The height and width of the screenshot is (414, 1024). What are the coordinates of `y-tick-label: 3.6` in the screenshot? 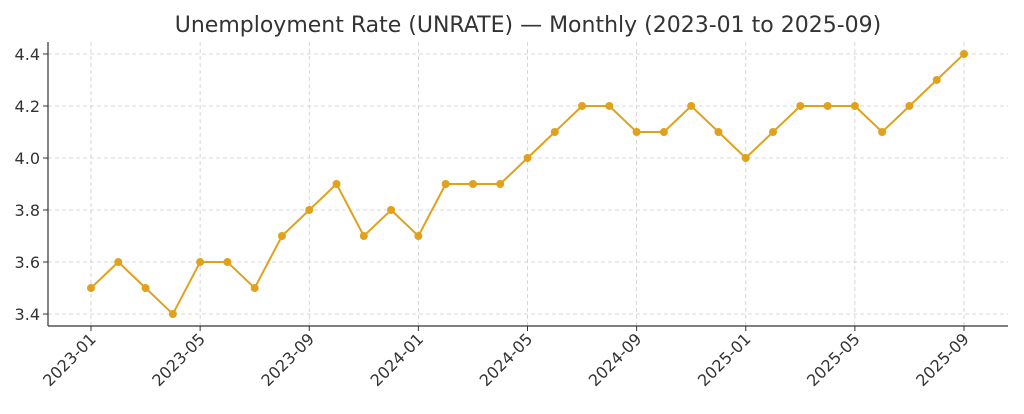 It's located at (27, 262).